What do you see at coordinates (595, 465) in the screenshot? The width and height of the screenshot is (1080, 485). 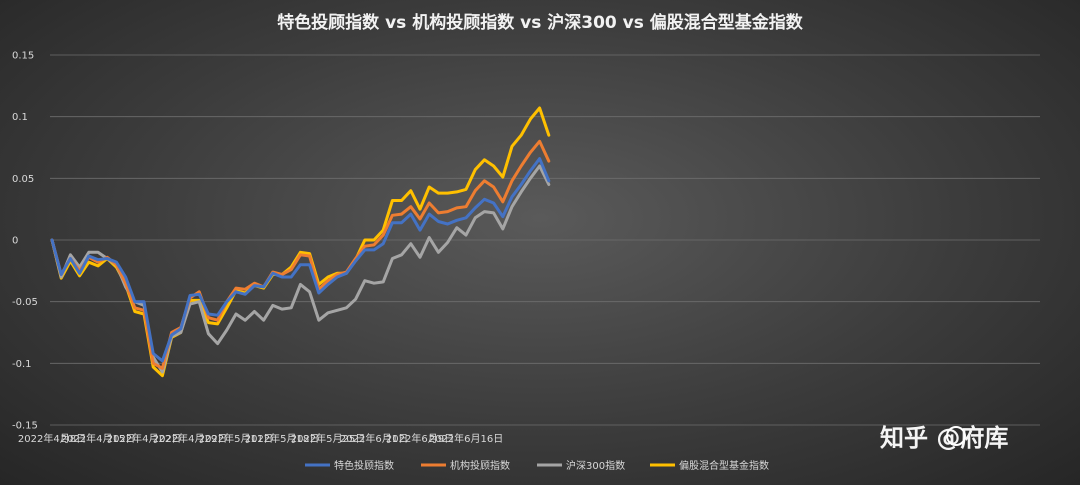 I see `legend-label: 沪深300指数` at bounding box center [595, 465].